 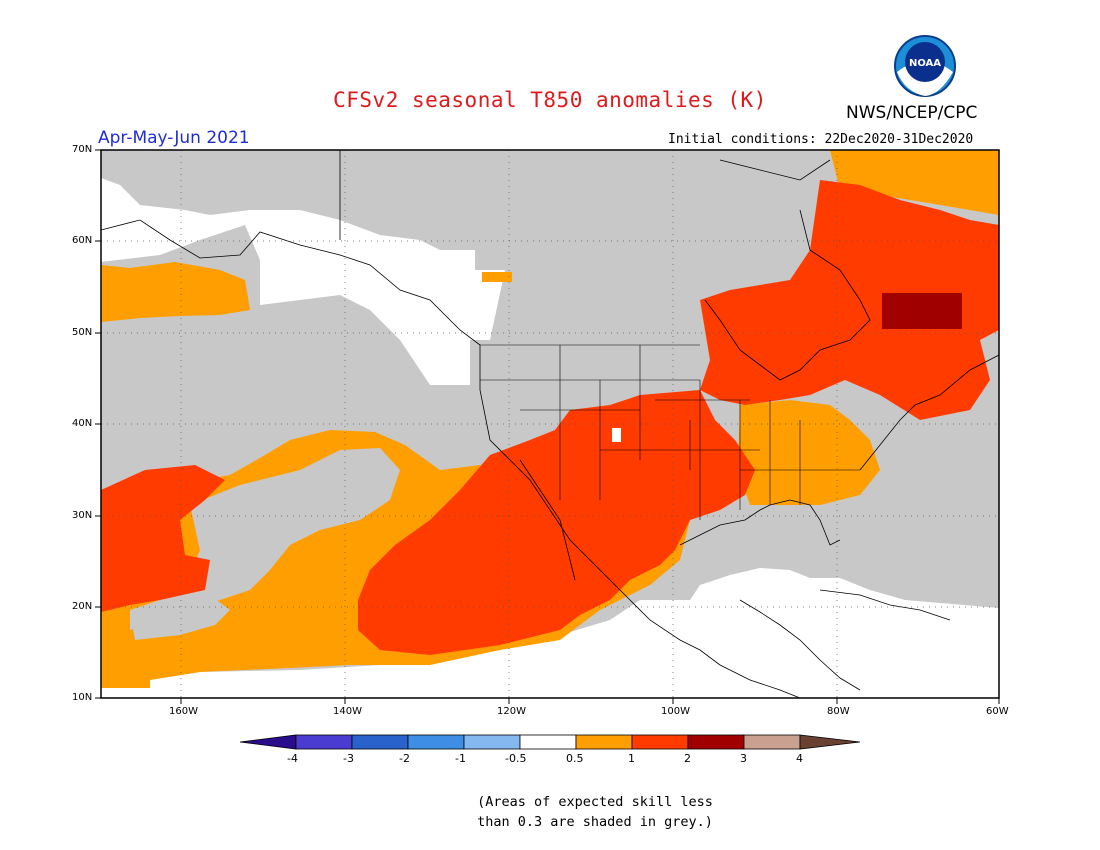 What do you see at coordinates (82, 332) in the screenshot?
I see `lat-label: 50N` at bounding box center [82, 332].